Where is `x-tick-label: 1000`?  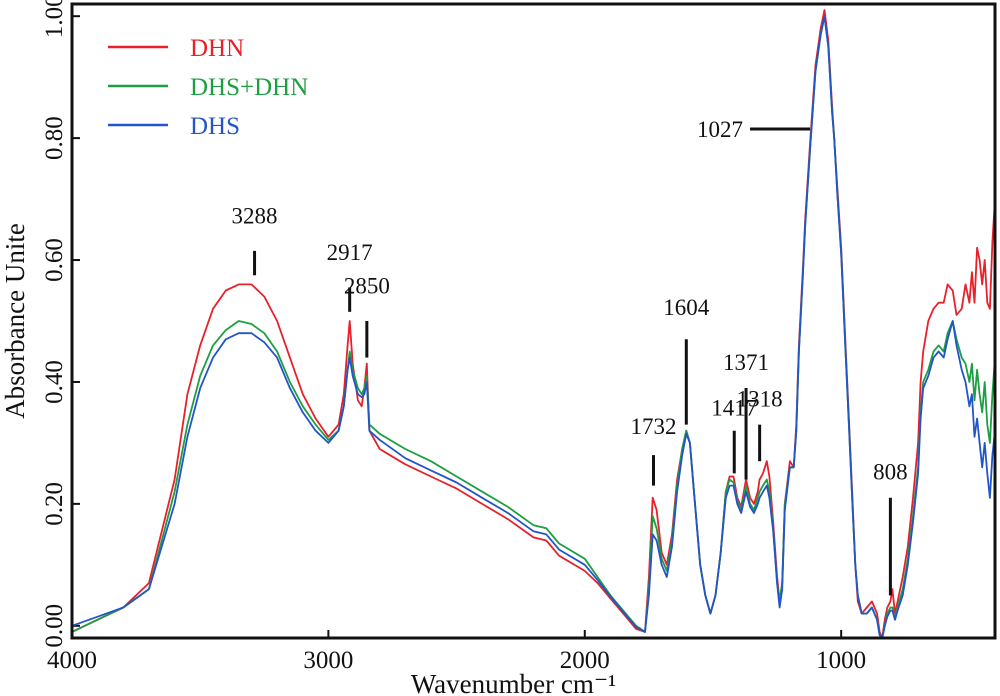
x-tick-label: 1000 is located at coordinates (841, 660).